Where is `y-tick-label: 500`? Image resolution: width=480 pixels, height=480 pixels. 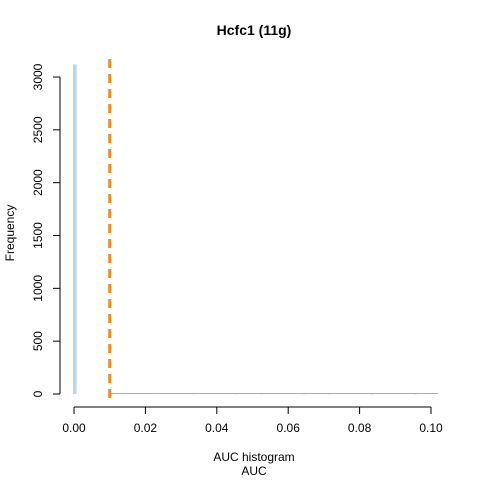 y-tick-label: 500 is located at coordinates (38, 341).